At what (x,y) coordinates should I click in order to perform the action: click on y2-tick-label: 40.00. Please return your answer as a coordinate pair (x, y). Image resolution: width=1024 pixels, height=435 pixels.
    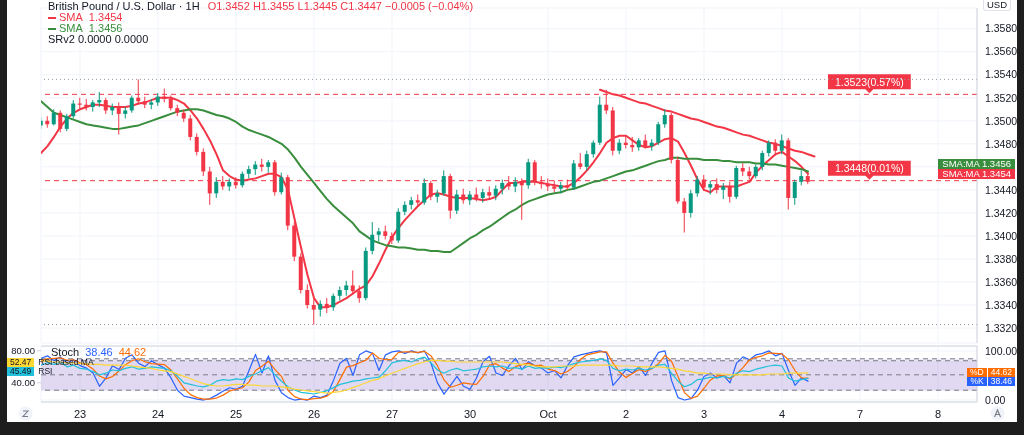
    Looking at the image, I should click on (23, 383).